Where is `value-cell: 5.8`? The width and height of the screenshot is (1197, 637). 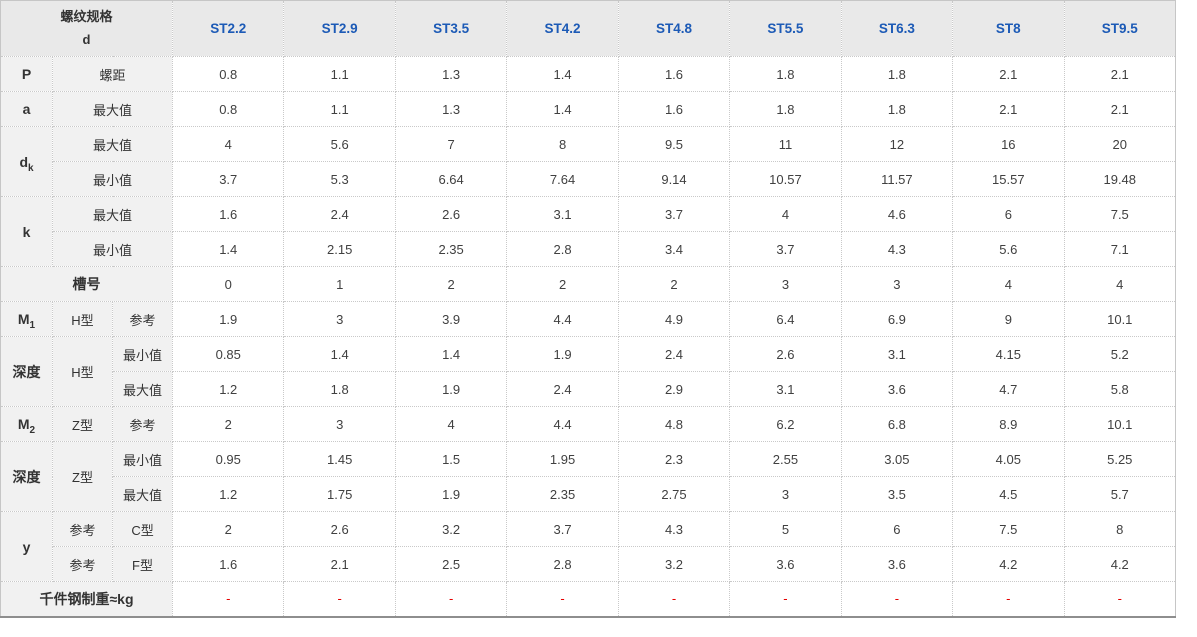 value-cell: 5.8 is located at coordinates (1120, 389).